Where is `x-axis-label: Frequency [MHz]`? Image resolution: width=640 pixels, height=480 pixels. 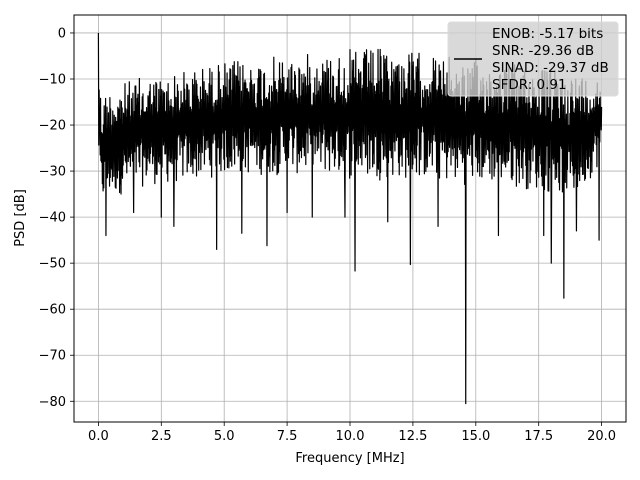
x-axis-label: Frequency [MHz] is located at coordinates (349, 458).